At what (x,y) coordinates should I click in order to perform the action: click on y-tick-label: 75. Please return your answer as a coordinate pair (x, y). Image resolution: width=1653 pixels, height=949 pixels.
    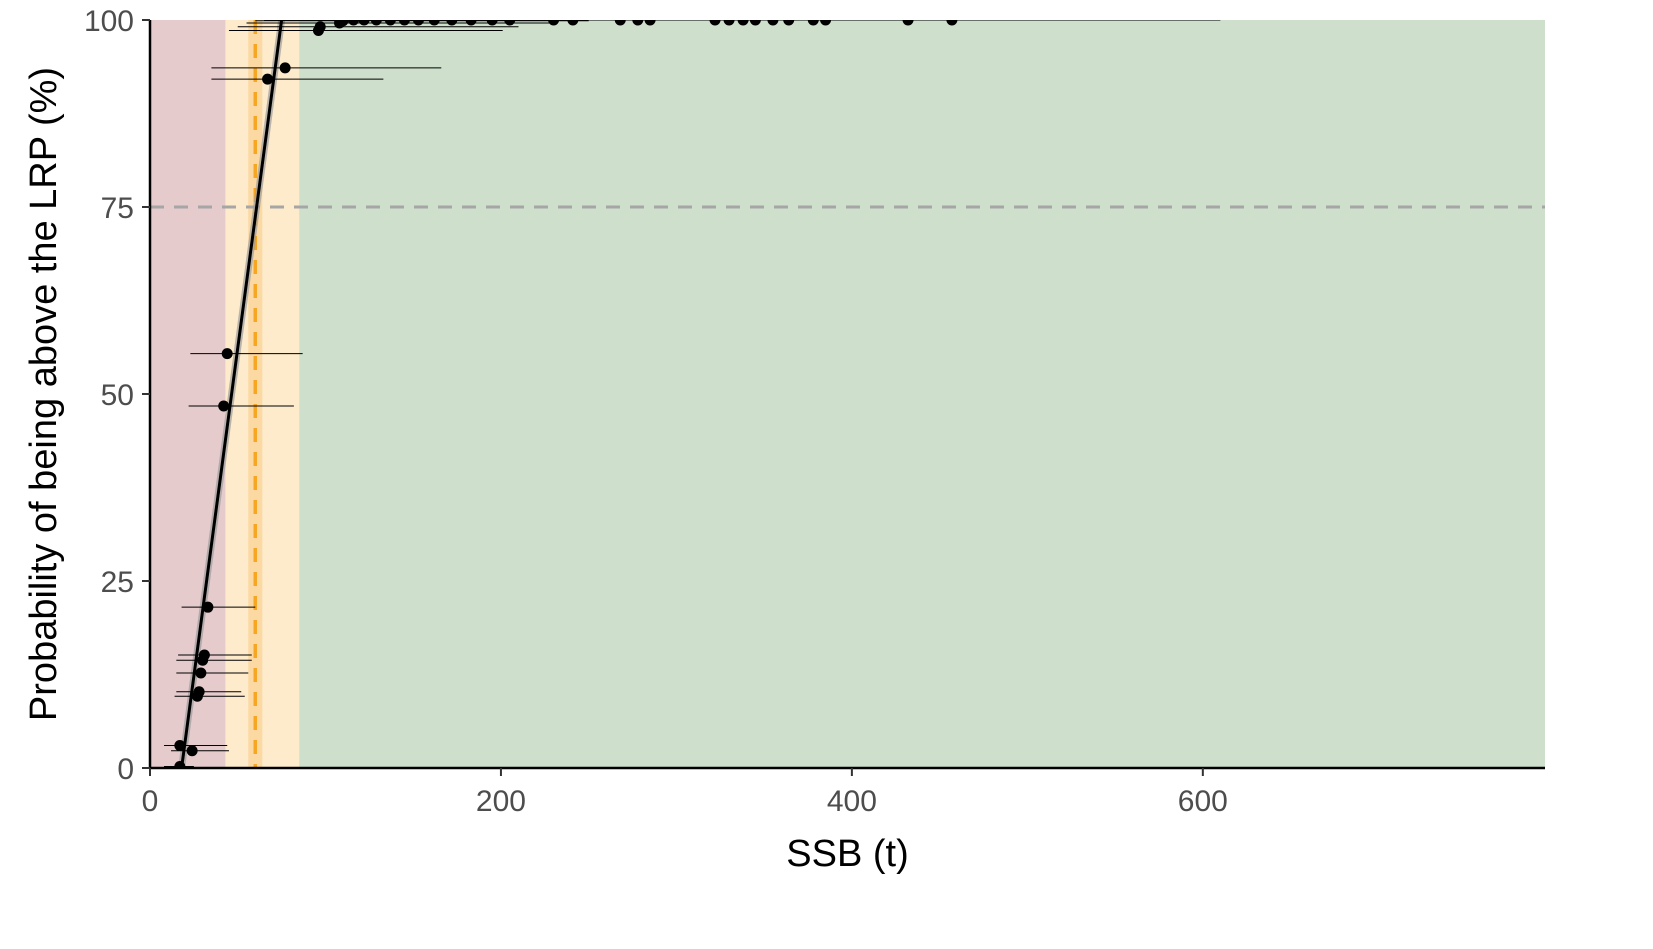
    Looking at the image, I should click on (117, 208).